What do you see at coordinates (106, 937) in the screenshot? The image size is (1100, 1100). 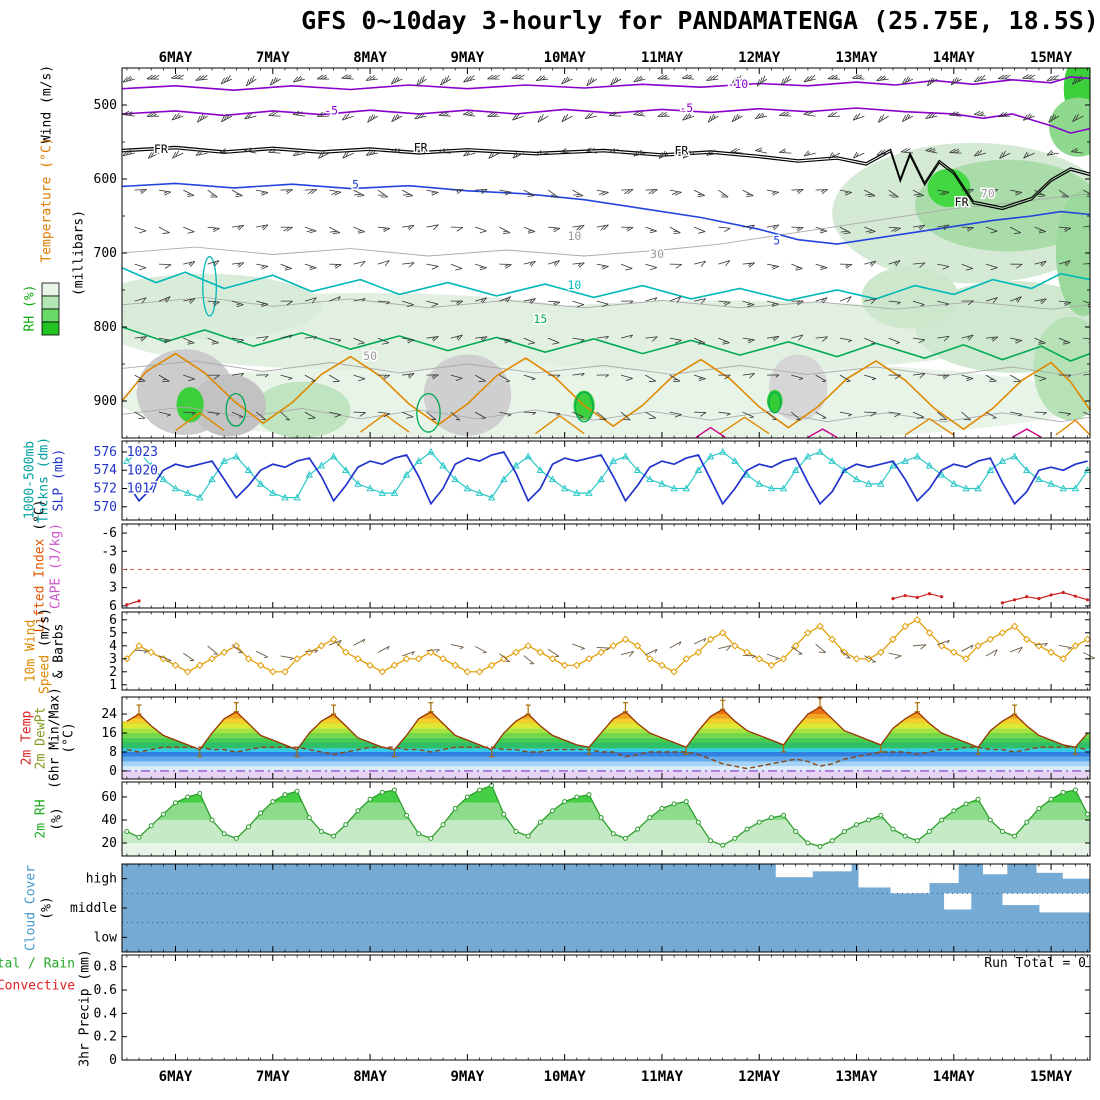 I see `svg-text: low` at bounding box center [106, 937].